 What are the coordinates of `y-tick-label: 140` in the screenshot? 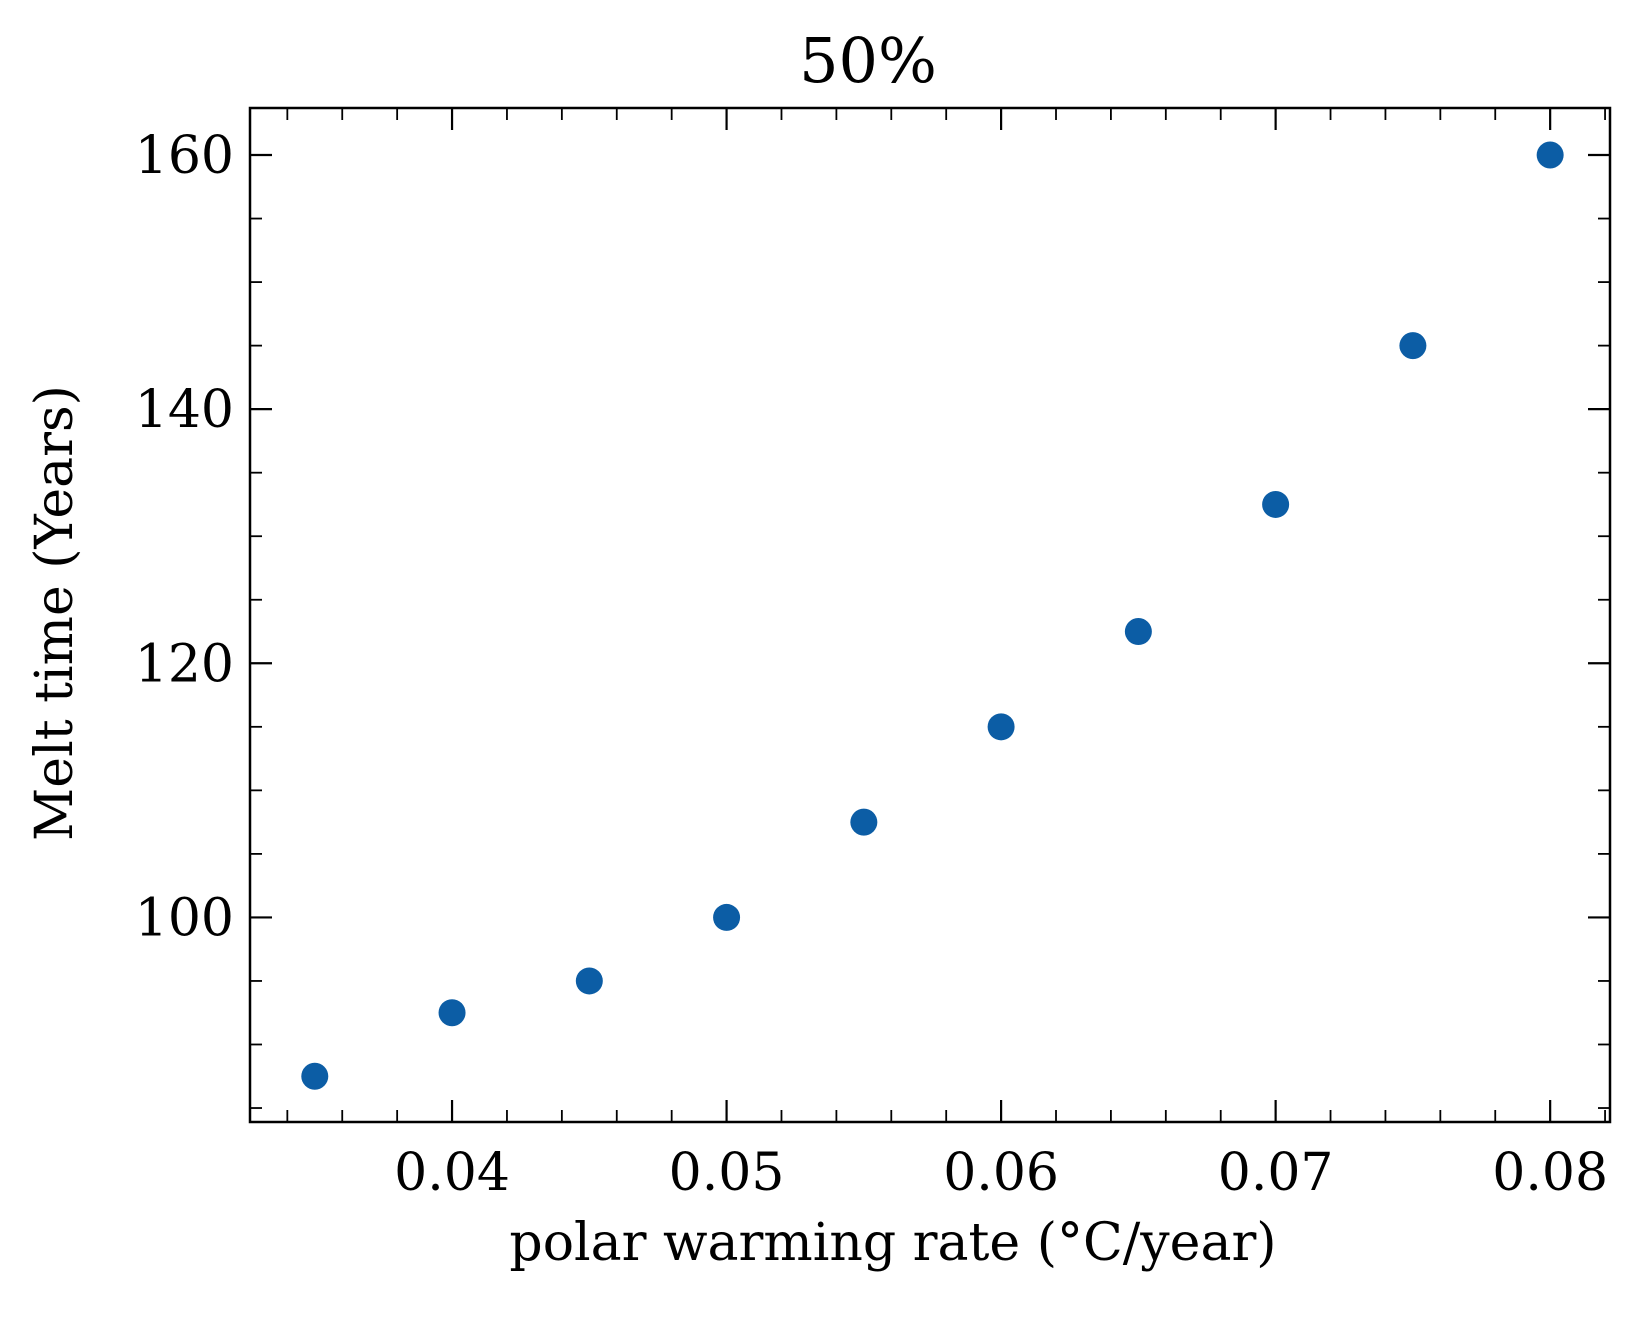 It's located at (184, 410).